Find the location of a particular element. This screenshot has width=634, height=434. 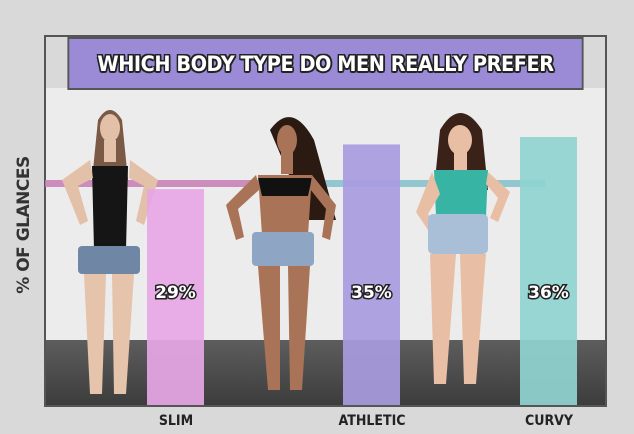

x-tick-label-athletic: ATHLETIC is located at coordinates (372, 421).